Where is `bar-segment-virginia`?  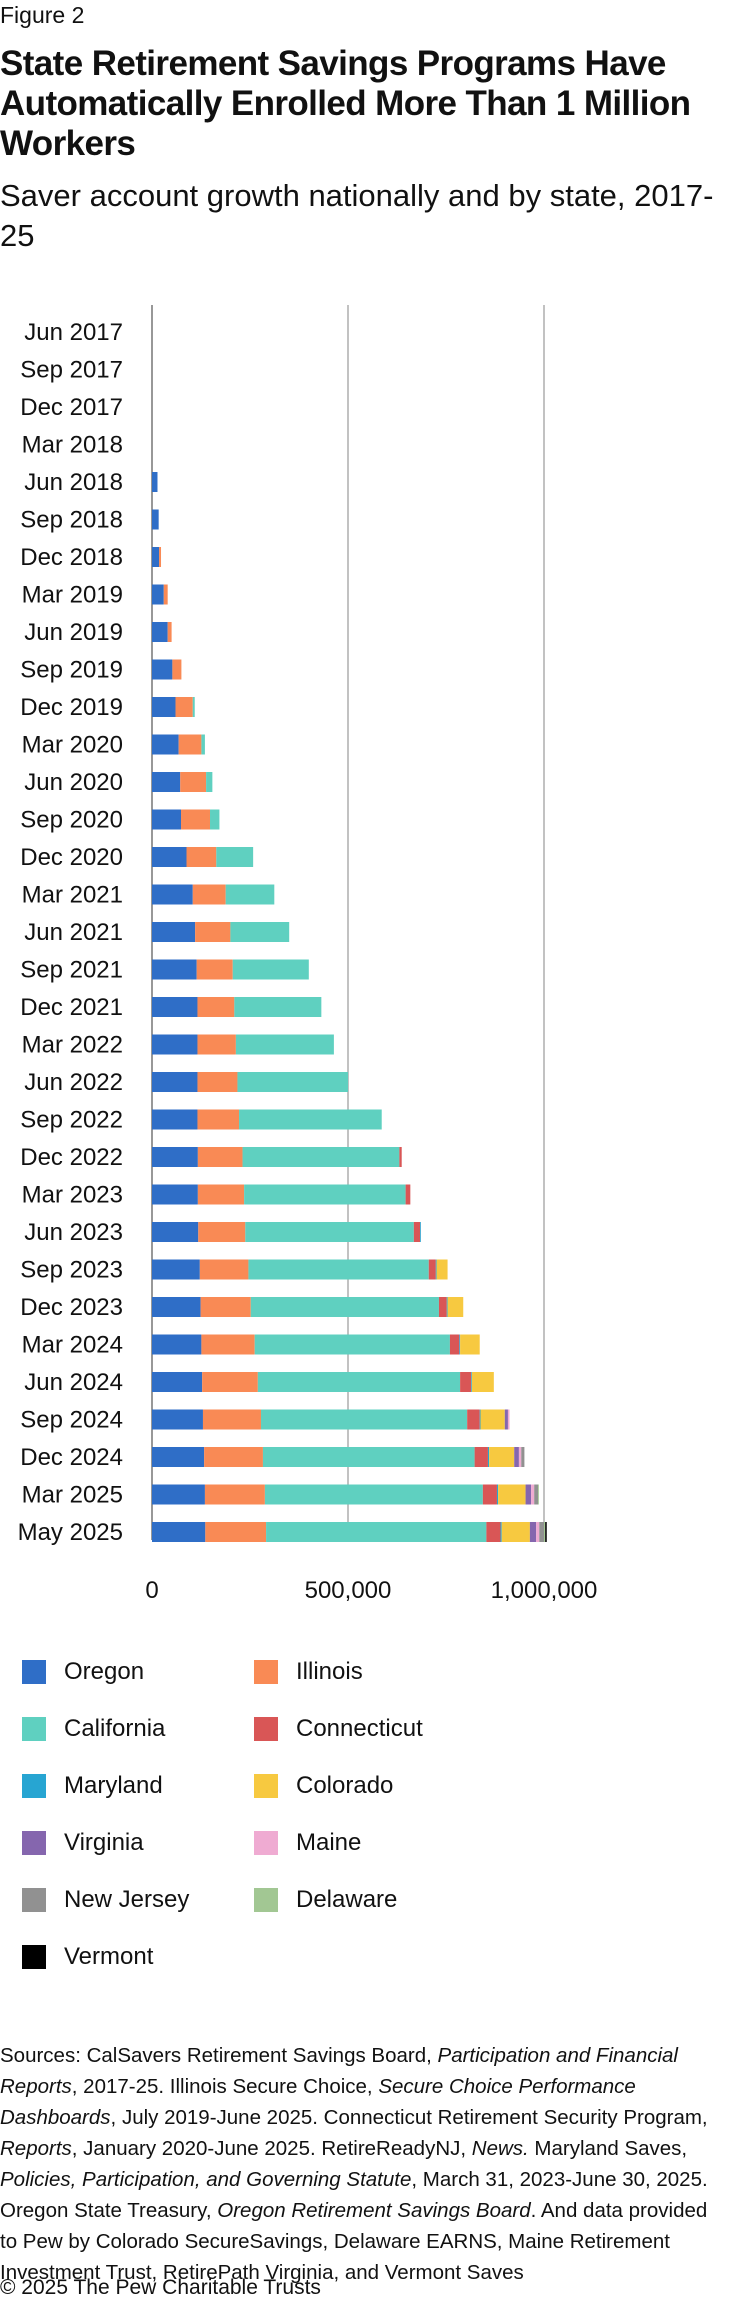 bar-segment-virginia is located at coordinates (516, 1457).